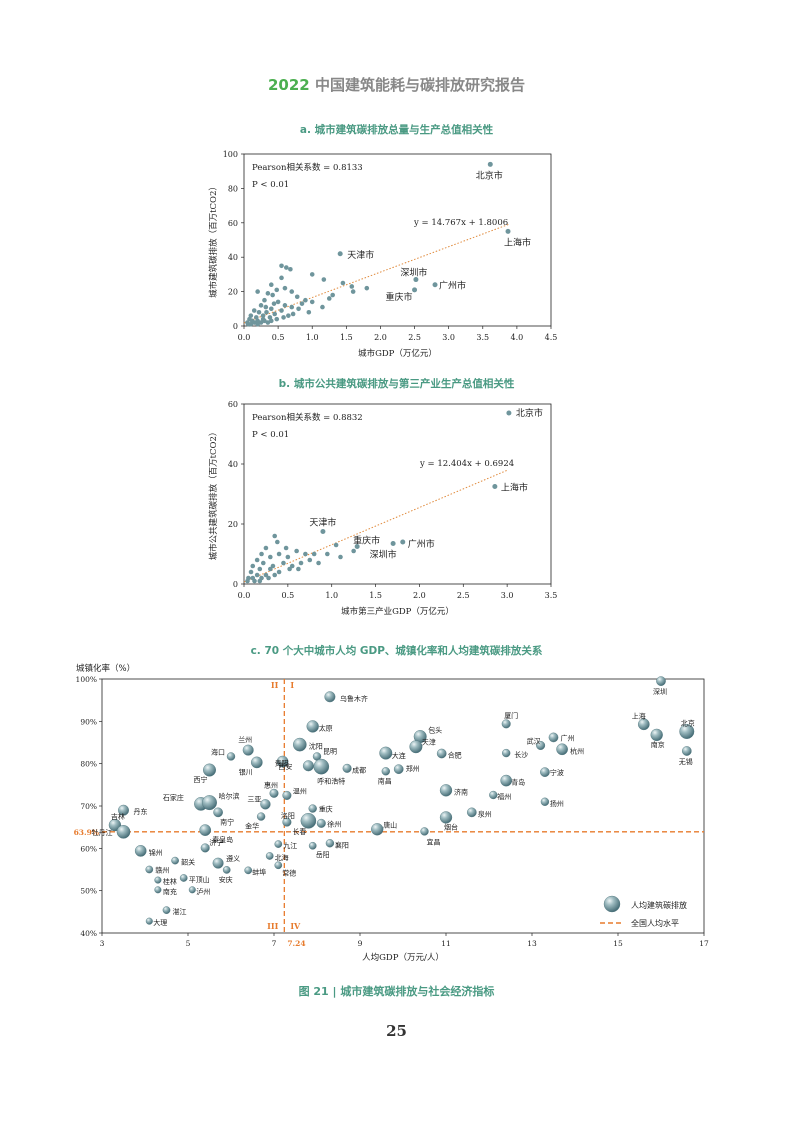 The image size is (793, 1122). What do you see at coordinates (618, 943) in the screenshot?
I see `x-tick-label: 15` at bounding box center [618, 943].